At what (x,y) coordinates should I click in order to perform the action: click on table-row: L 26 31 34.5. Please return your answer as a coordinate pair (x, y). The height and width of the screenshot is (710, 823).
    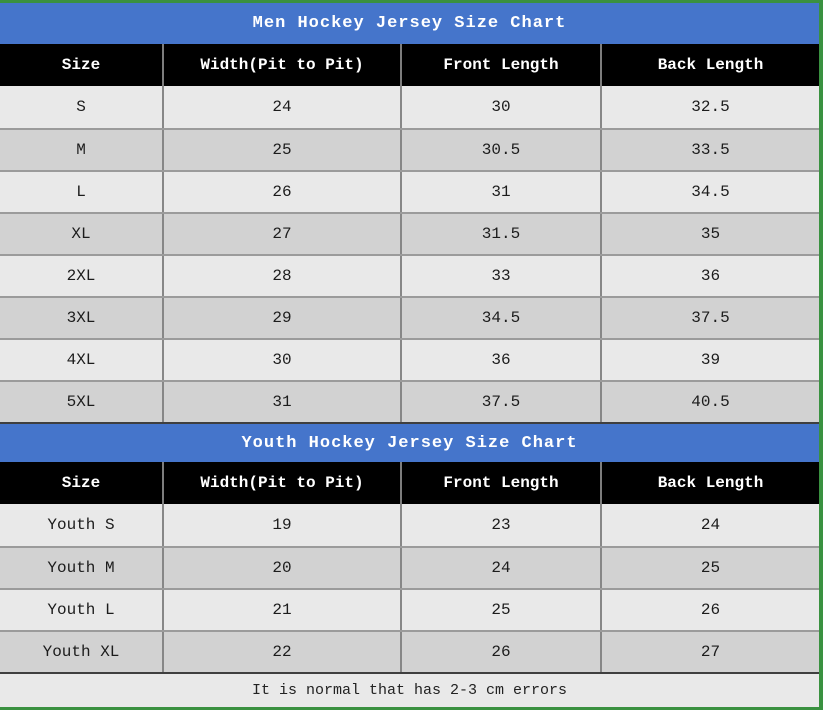
    Looking at the image, I should click on (409, 191).